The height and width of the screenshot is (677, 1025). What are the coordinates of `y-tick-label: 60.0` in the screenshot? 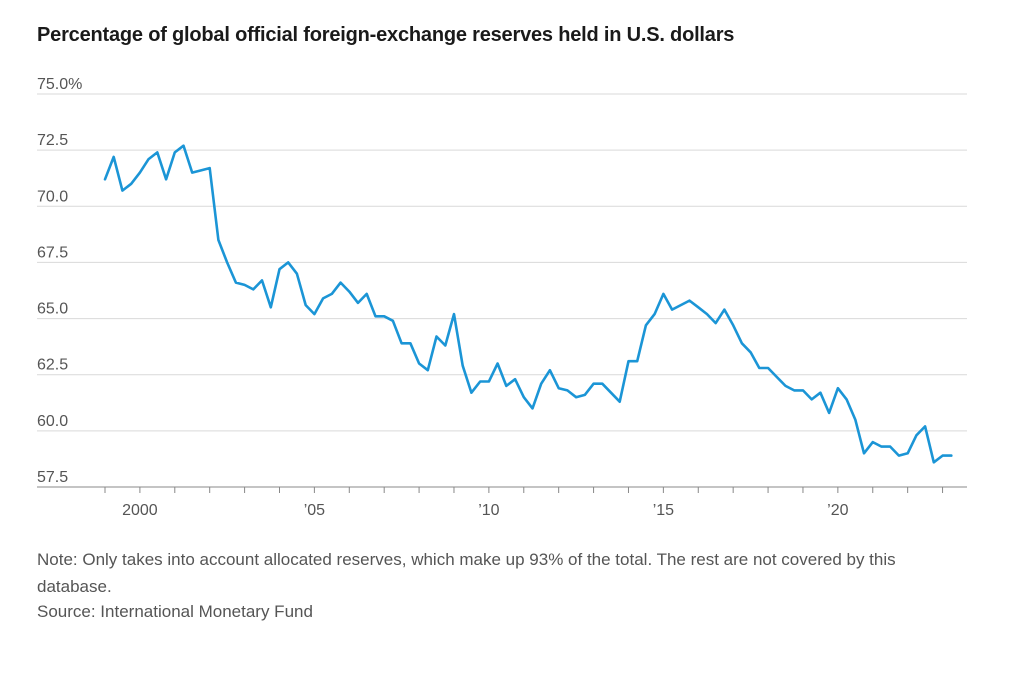 It's located at (52, 421).